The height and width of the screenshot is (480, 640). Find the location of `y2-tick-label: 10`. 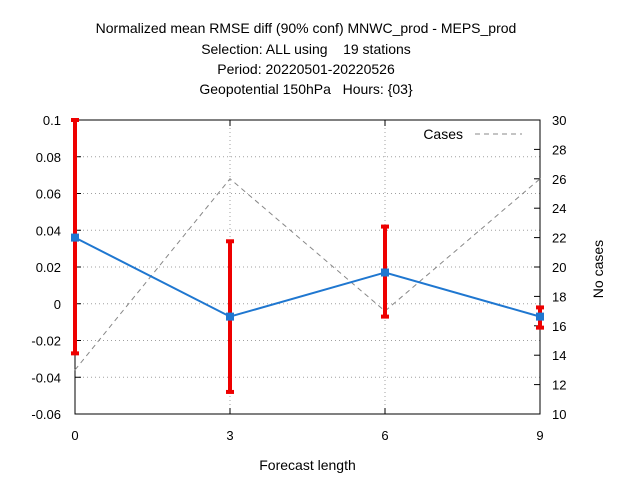

y2-tick-label: 10 is located at coordinates (559, 414).